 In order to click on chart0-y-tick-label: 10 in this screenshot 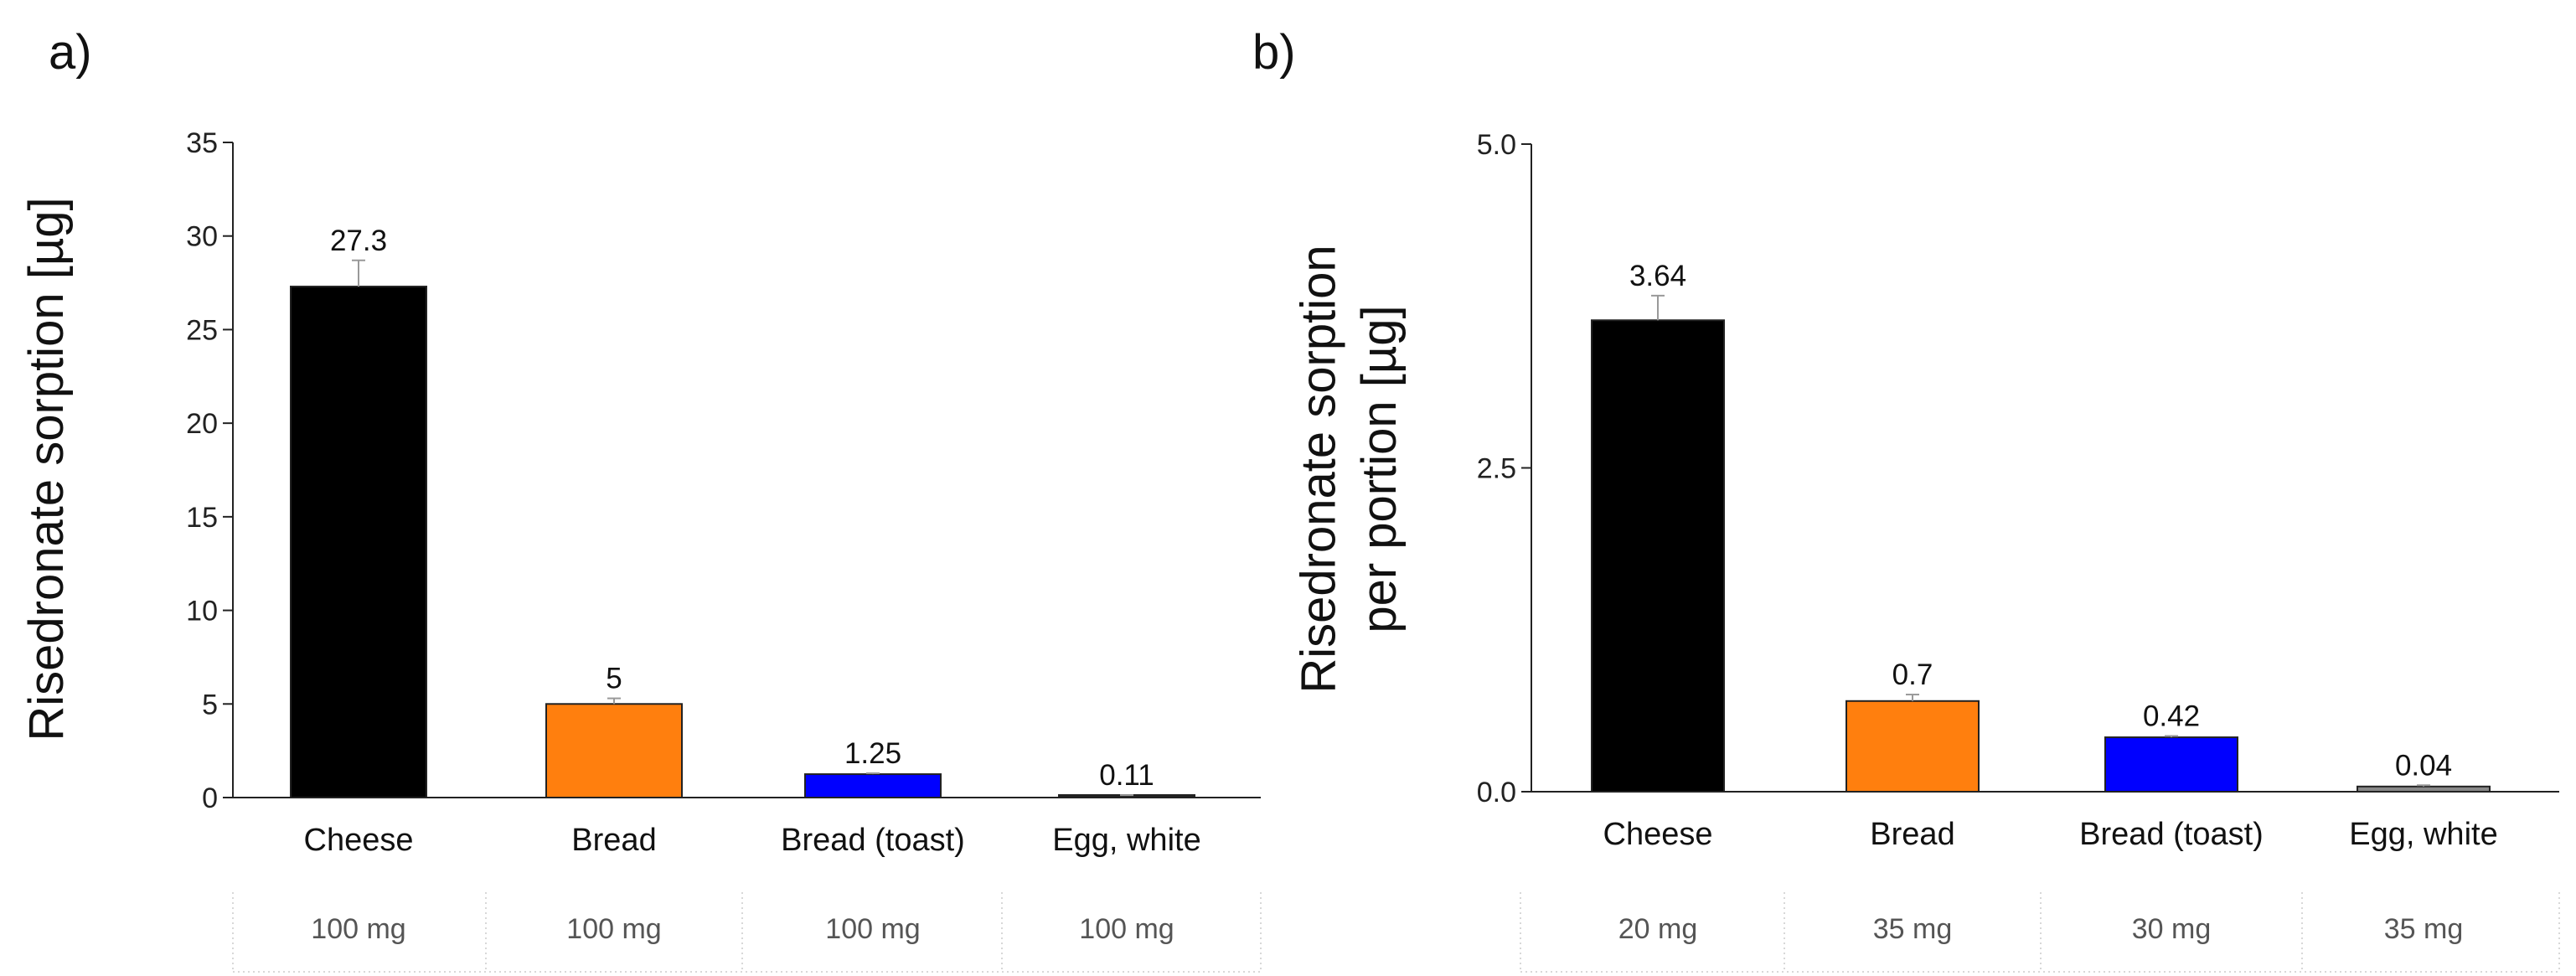, I will do `click(202, 611)`.